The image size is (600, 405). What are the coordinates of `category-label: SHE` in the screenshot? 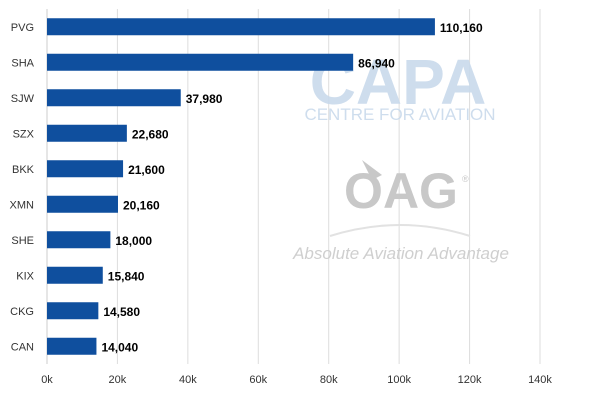 It's located at (22, 241).